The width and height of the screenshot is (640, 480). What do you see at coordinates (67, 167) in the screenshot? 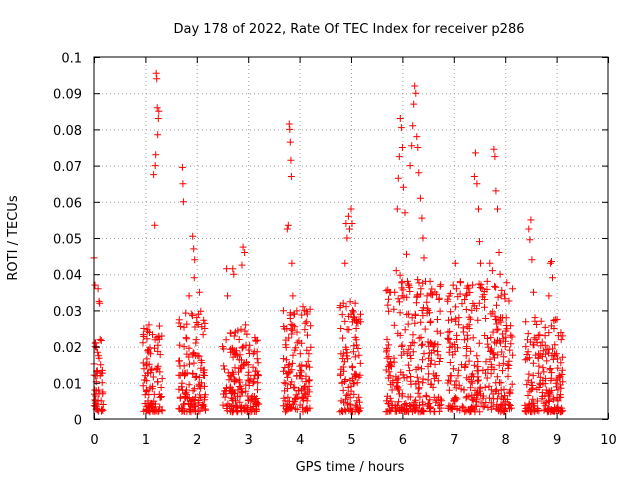
I see `y-tick-label: 0.07` at bounding box center [67, 167].